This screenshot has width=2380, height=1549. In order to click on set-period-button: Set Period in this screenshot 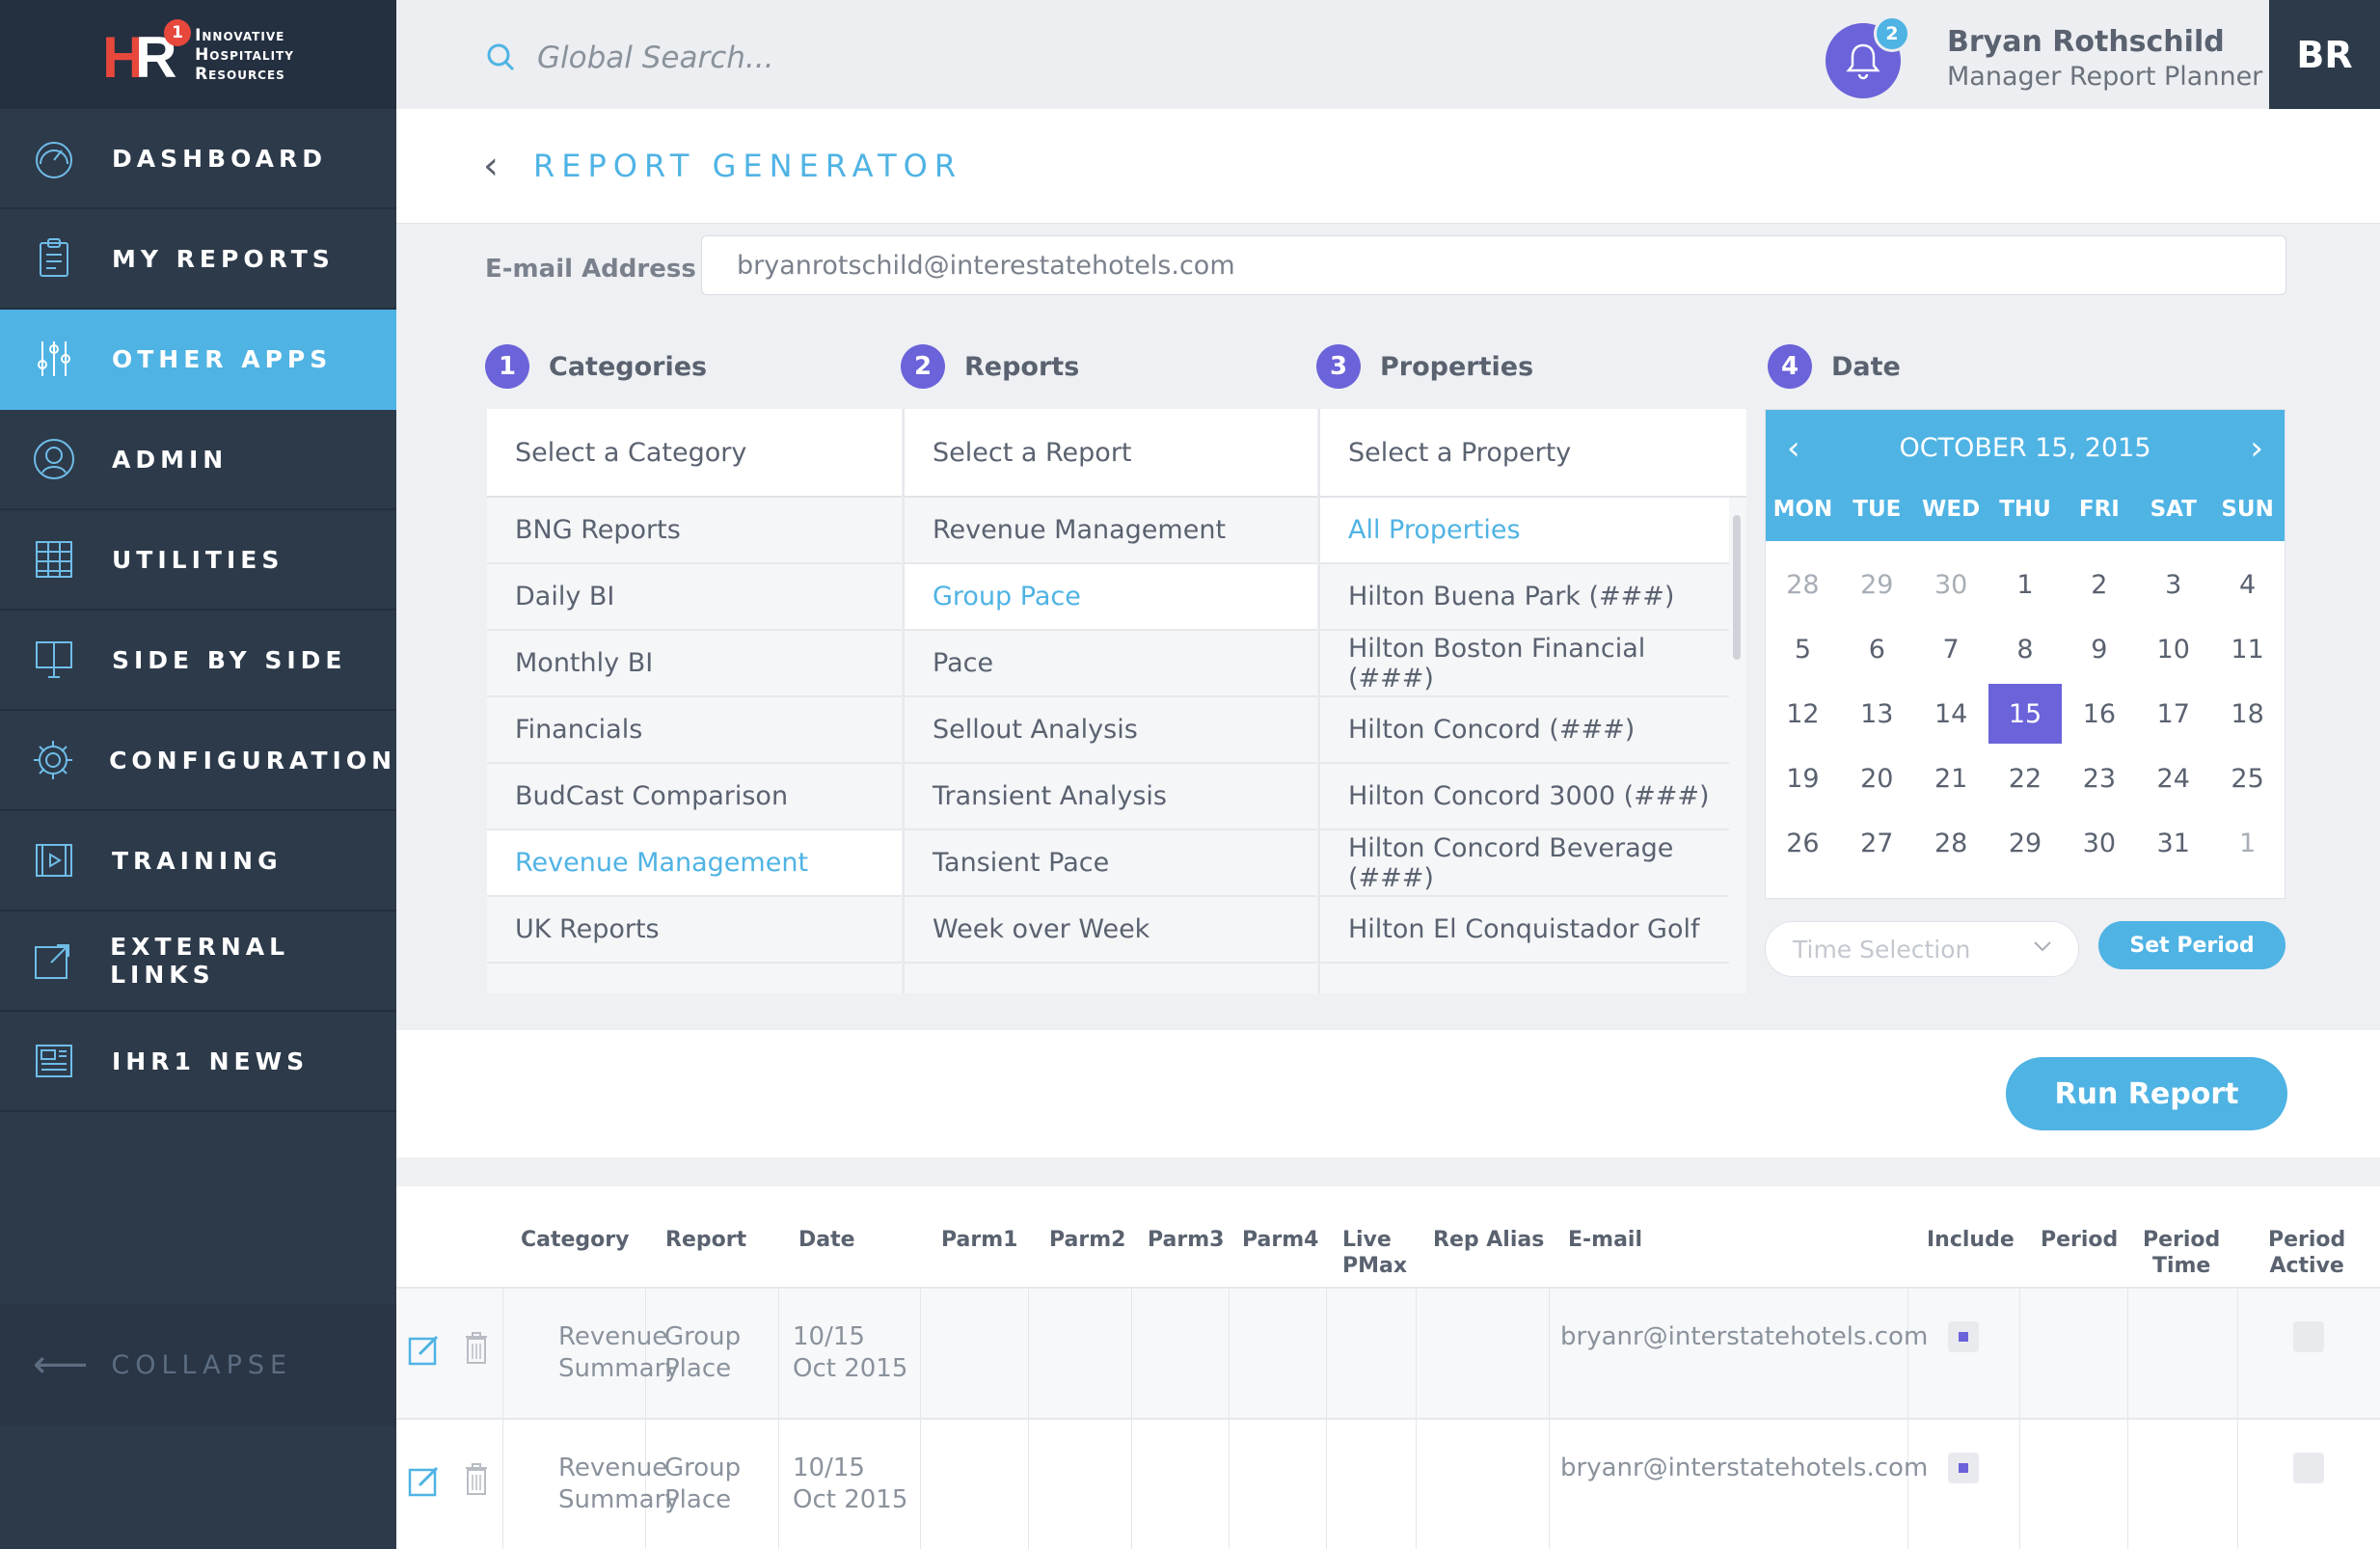, I will do `click(2192, 945)`.